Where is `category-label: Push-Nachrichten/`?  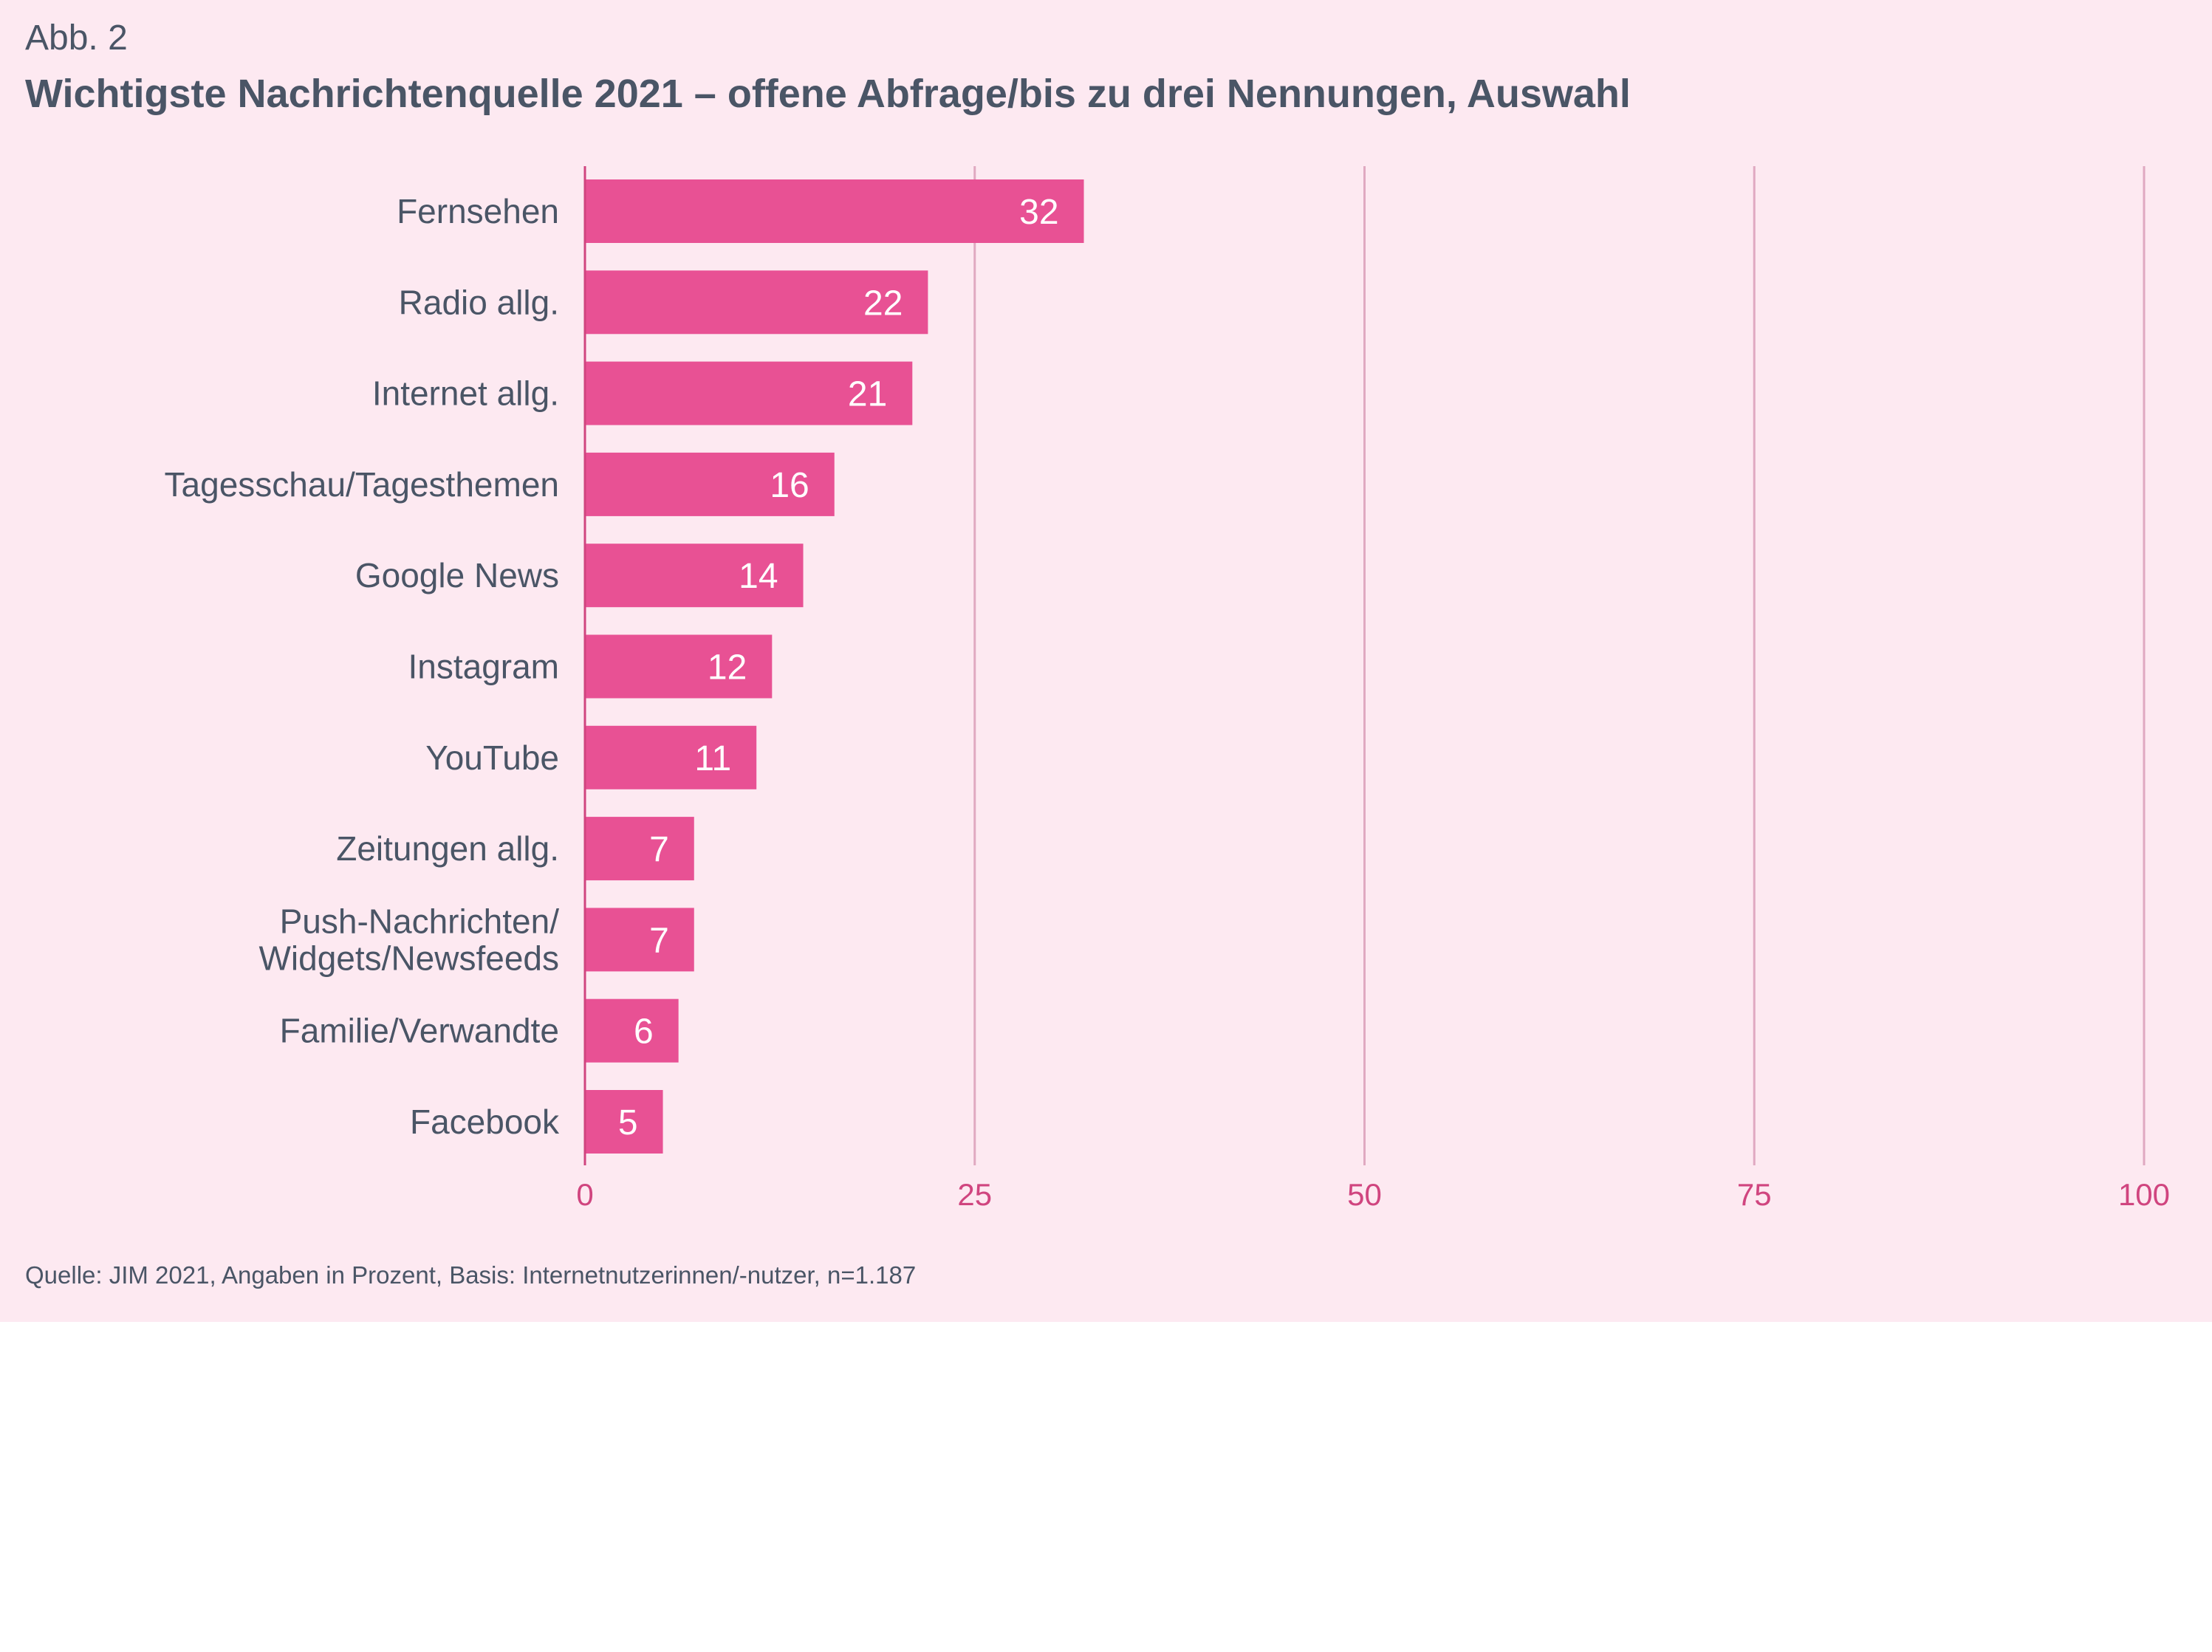 category-label: Push-Nachrichten/ is located at coordinates (420, 921).